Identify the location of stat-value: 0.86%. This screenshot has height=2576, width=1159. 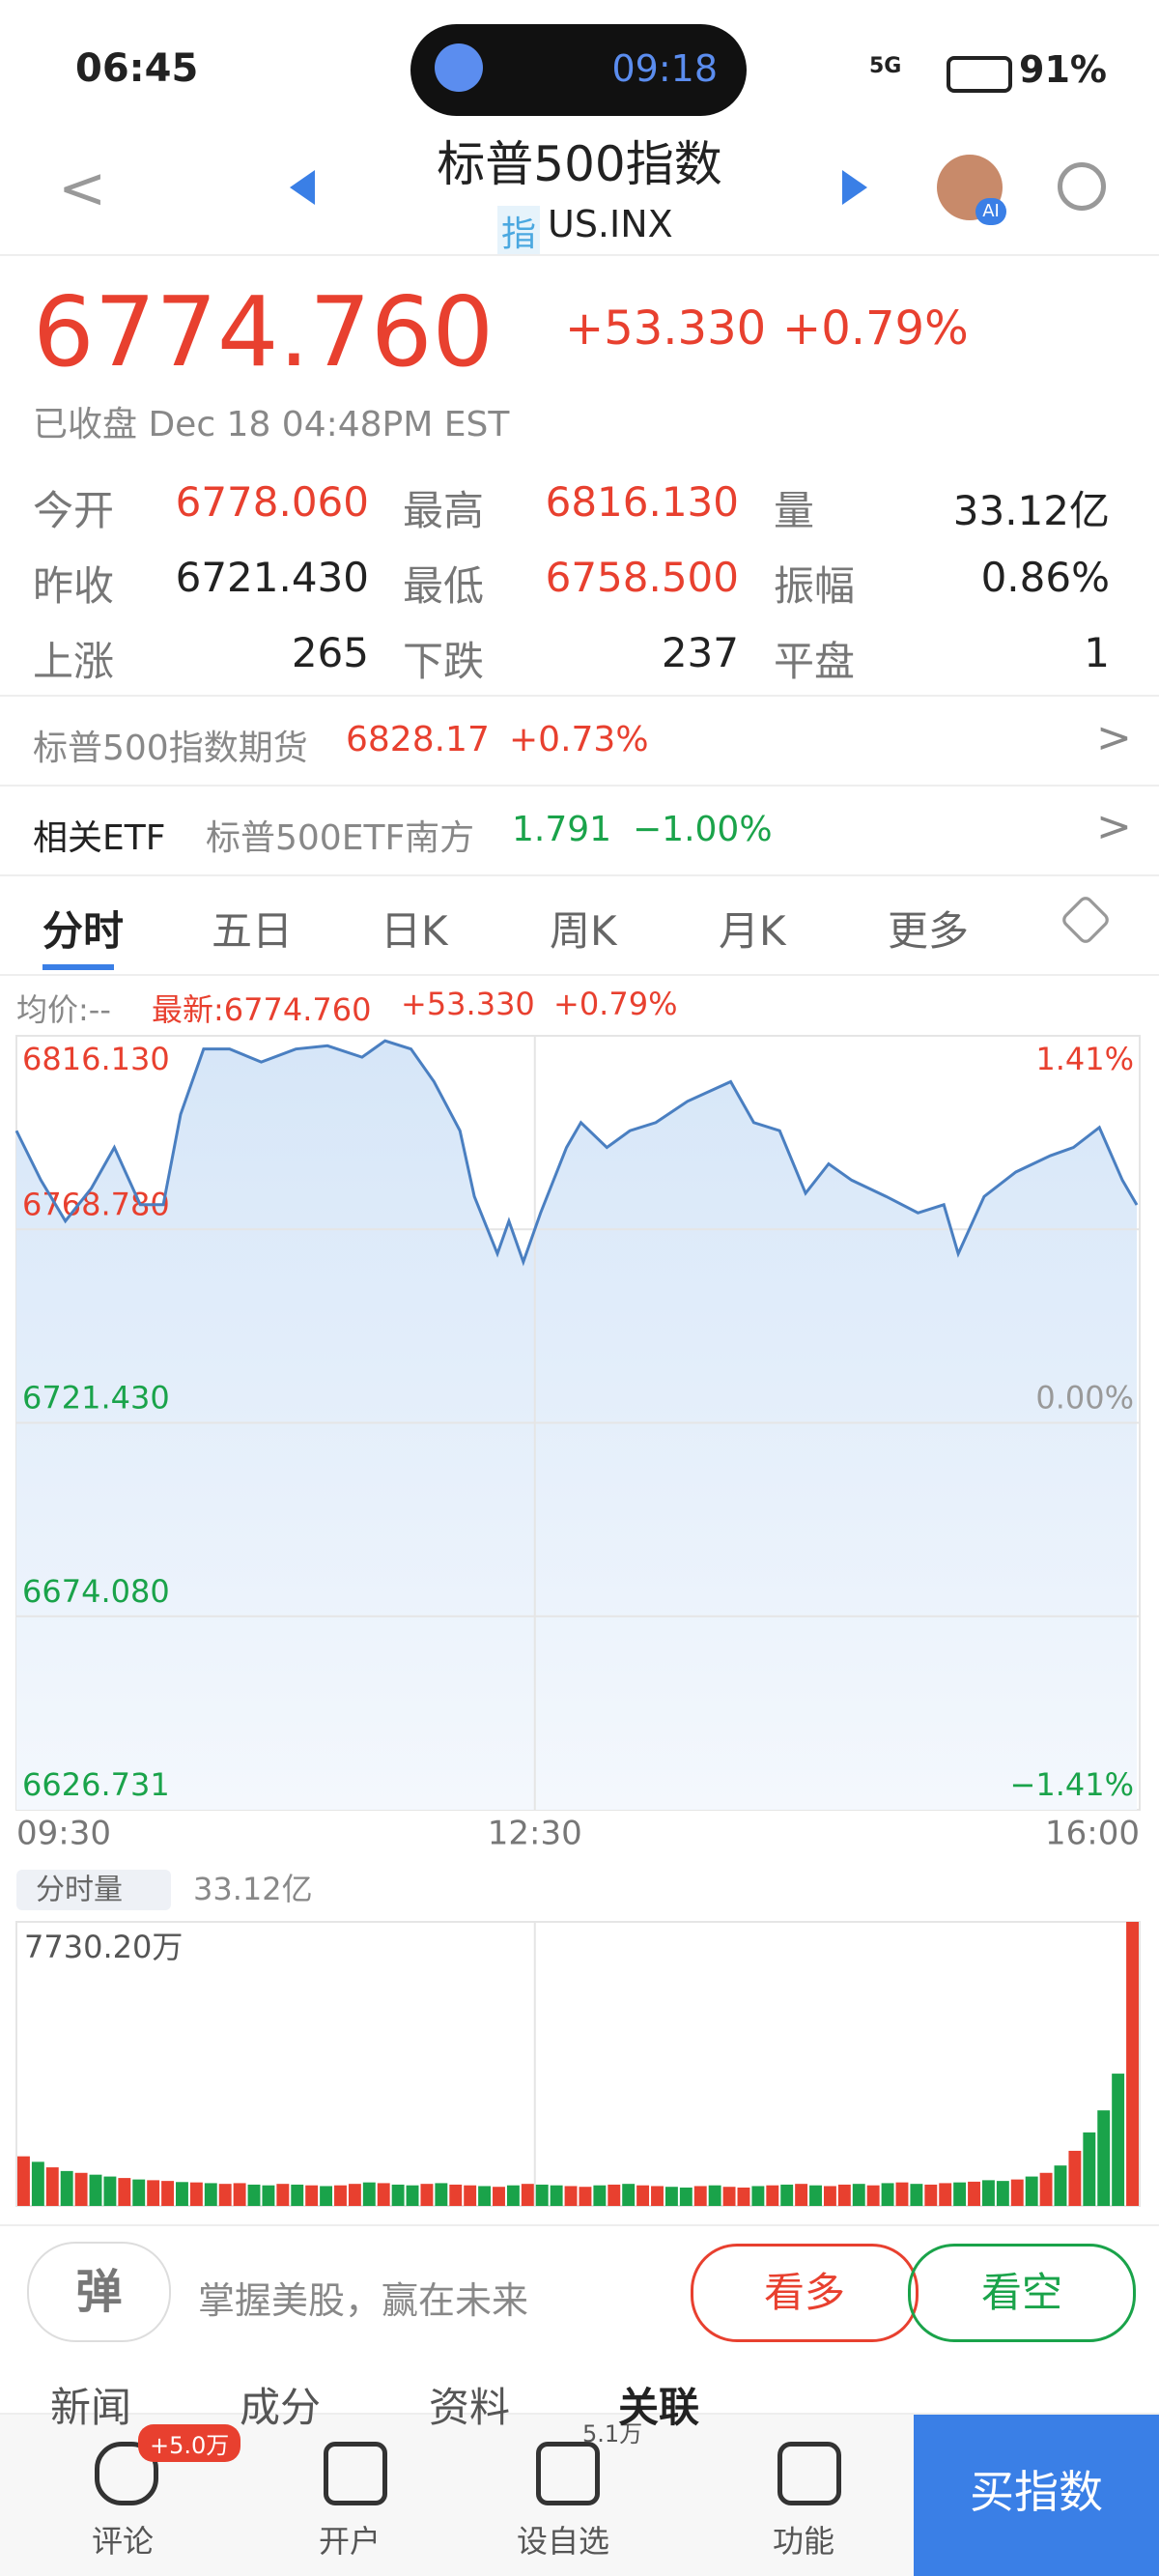
(1045, 577).